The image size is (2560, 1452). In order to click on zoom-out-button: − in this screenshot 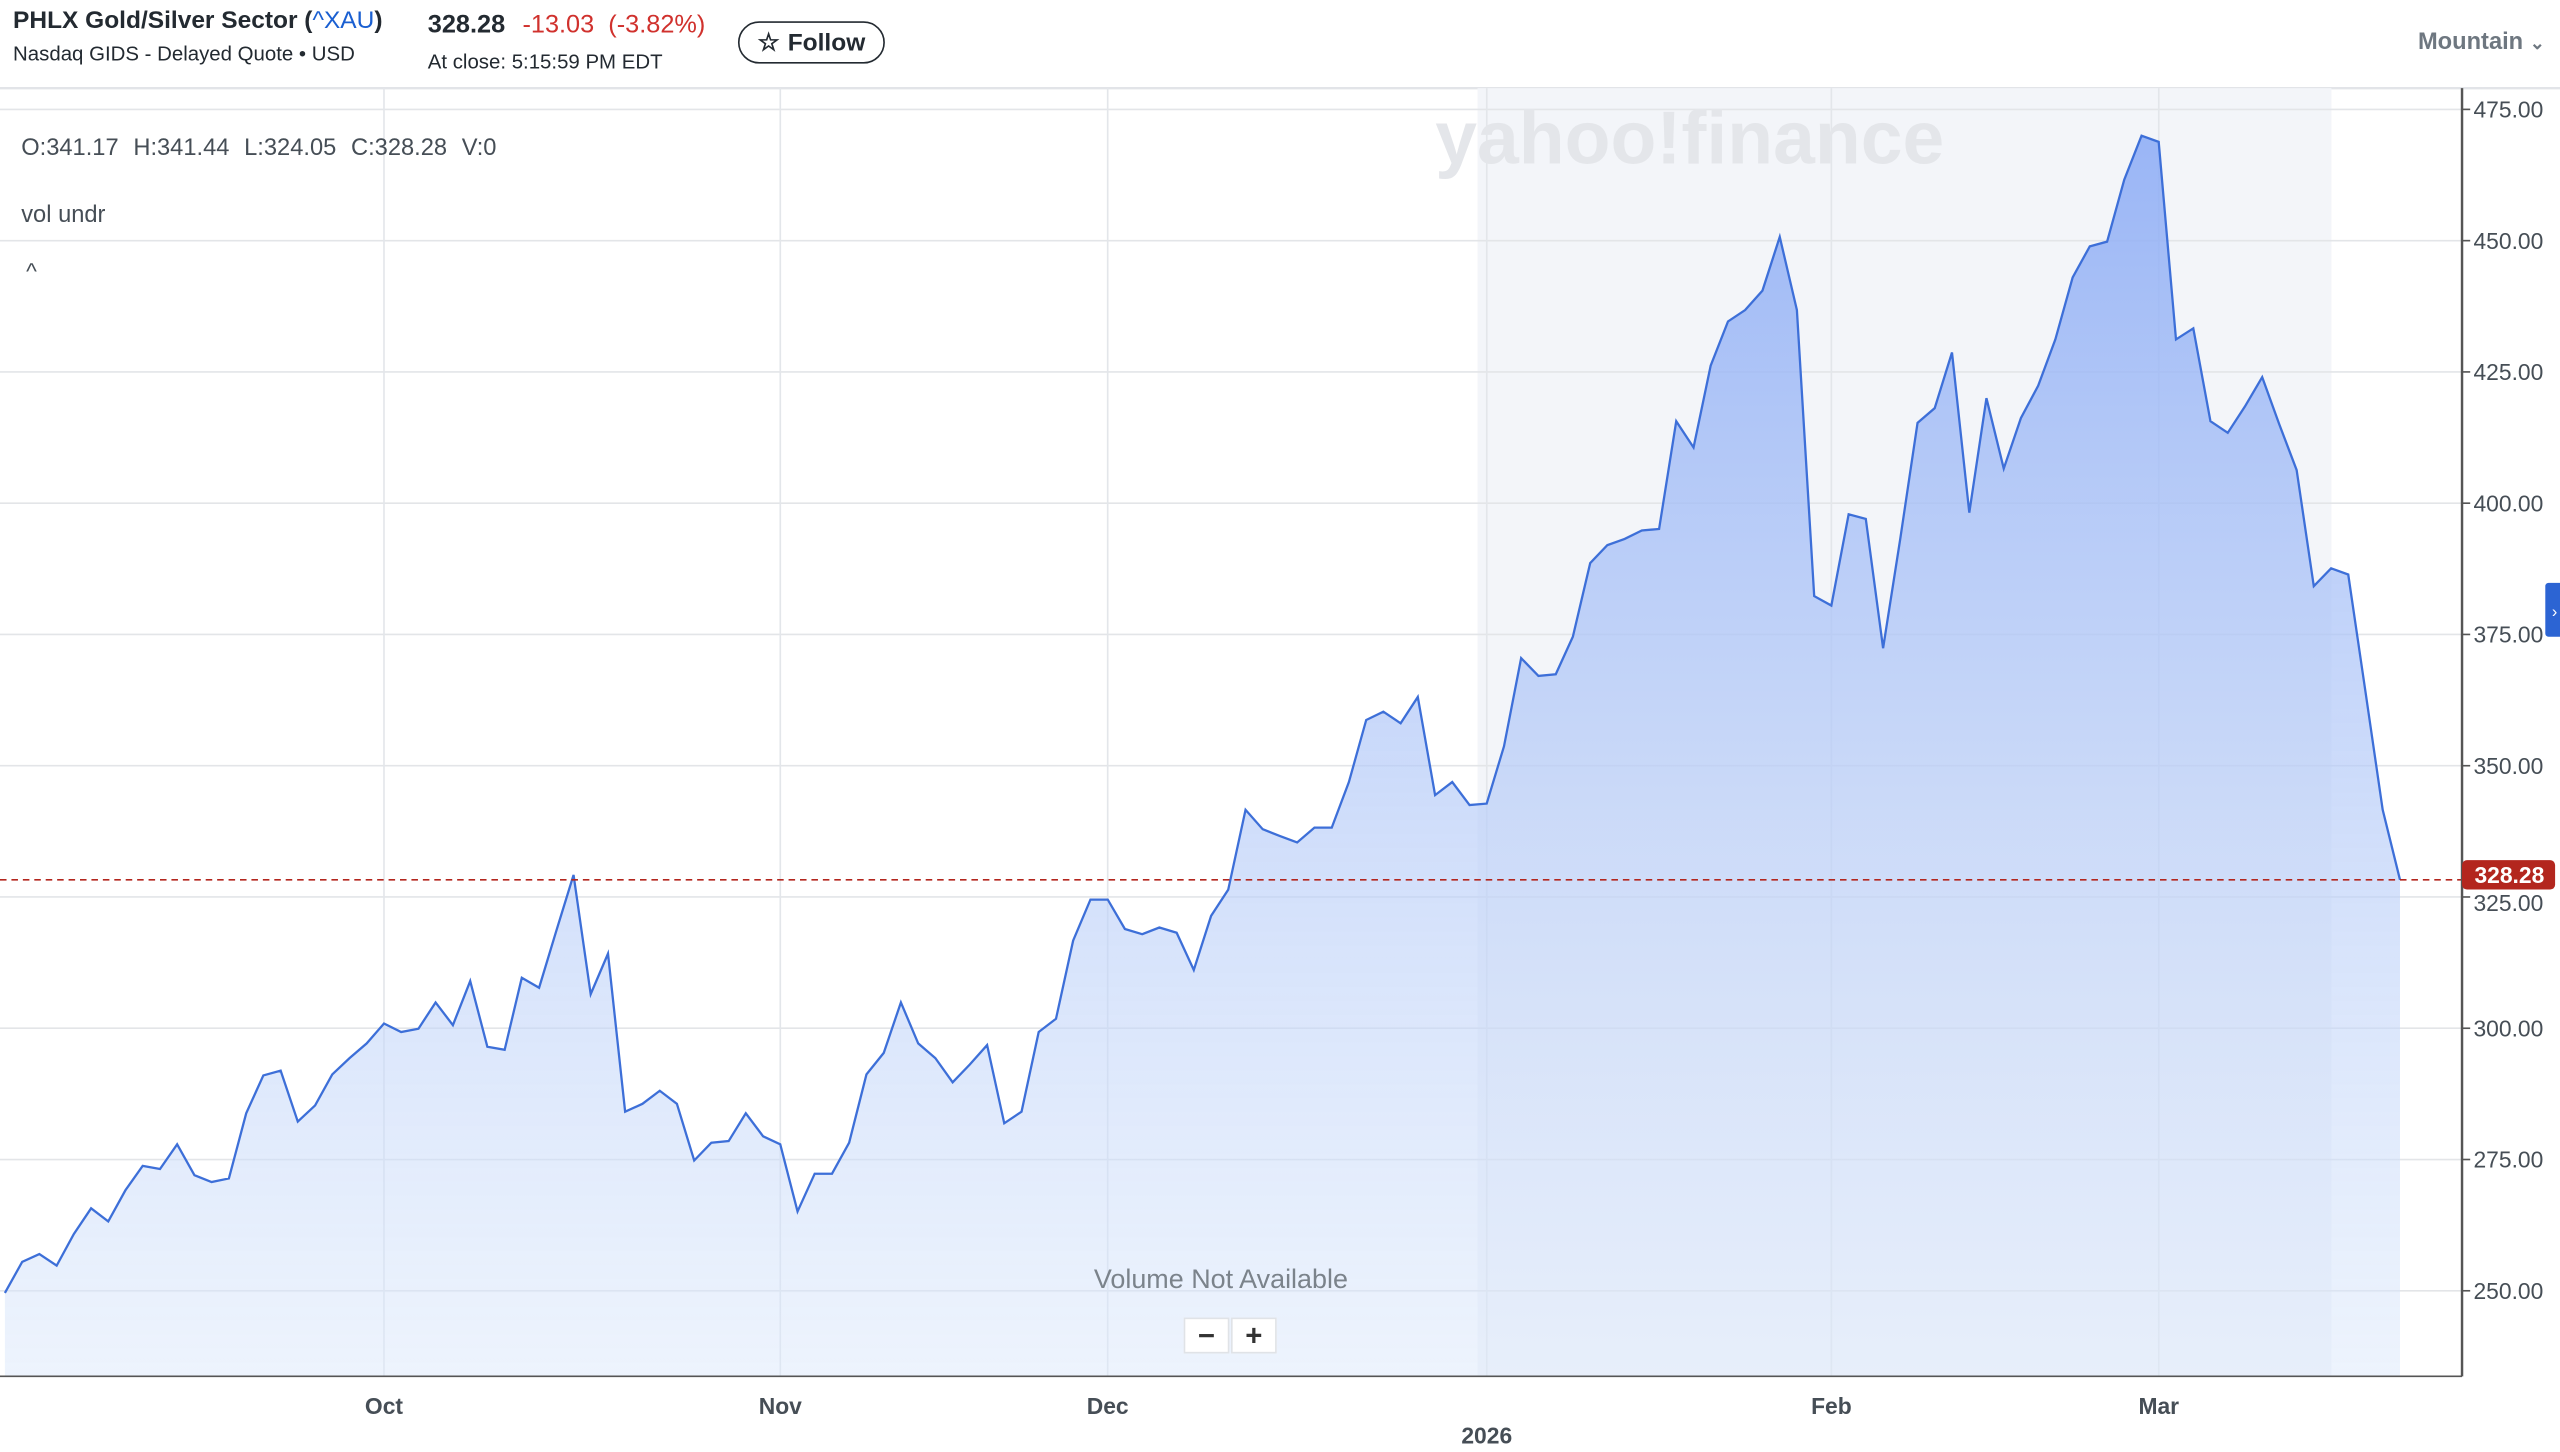, I will do `click(1206, 1335)`.